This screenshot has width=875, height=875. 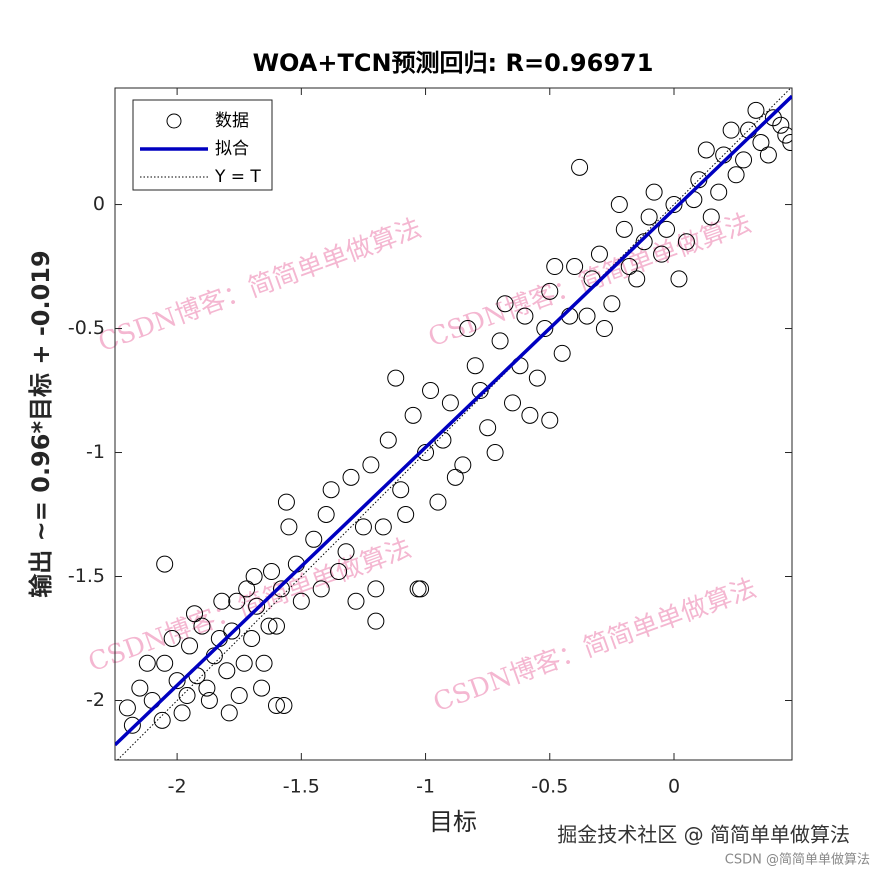 What do you see at coordinates (453, 822) in the screenshot?
I see `x-axis-label: 目标` at bounding box center [453, 822].